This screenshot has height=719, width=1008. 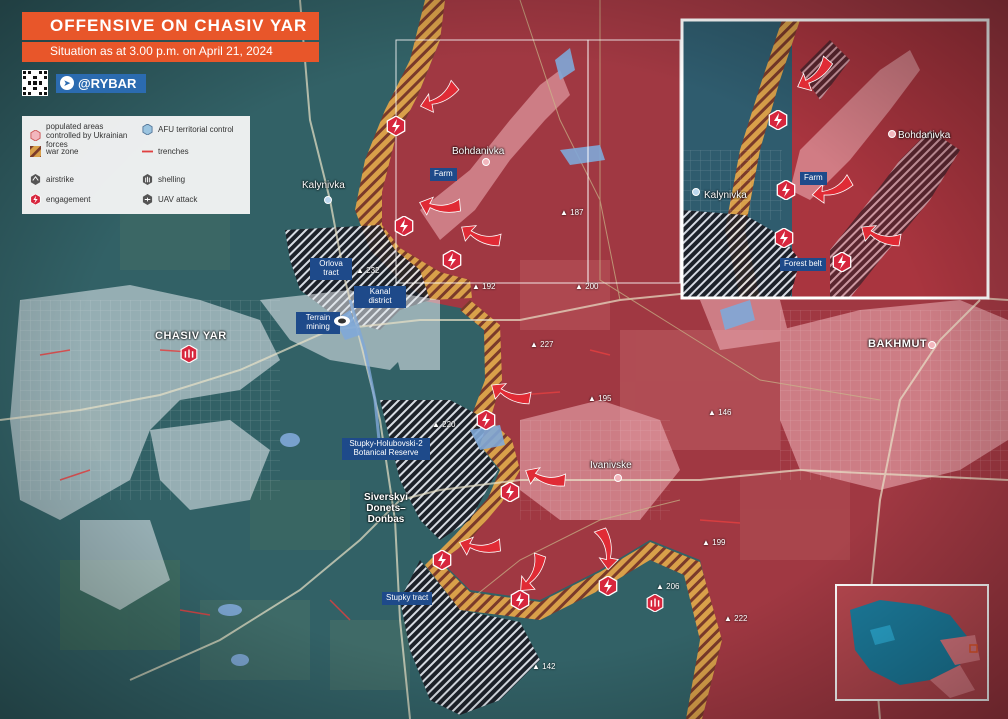 What do you see at coordinates (35, 83) in the screenshot?
I see `qr-code-icon` at bounding box center [35, 83].